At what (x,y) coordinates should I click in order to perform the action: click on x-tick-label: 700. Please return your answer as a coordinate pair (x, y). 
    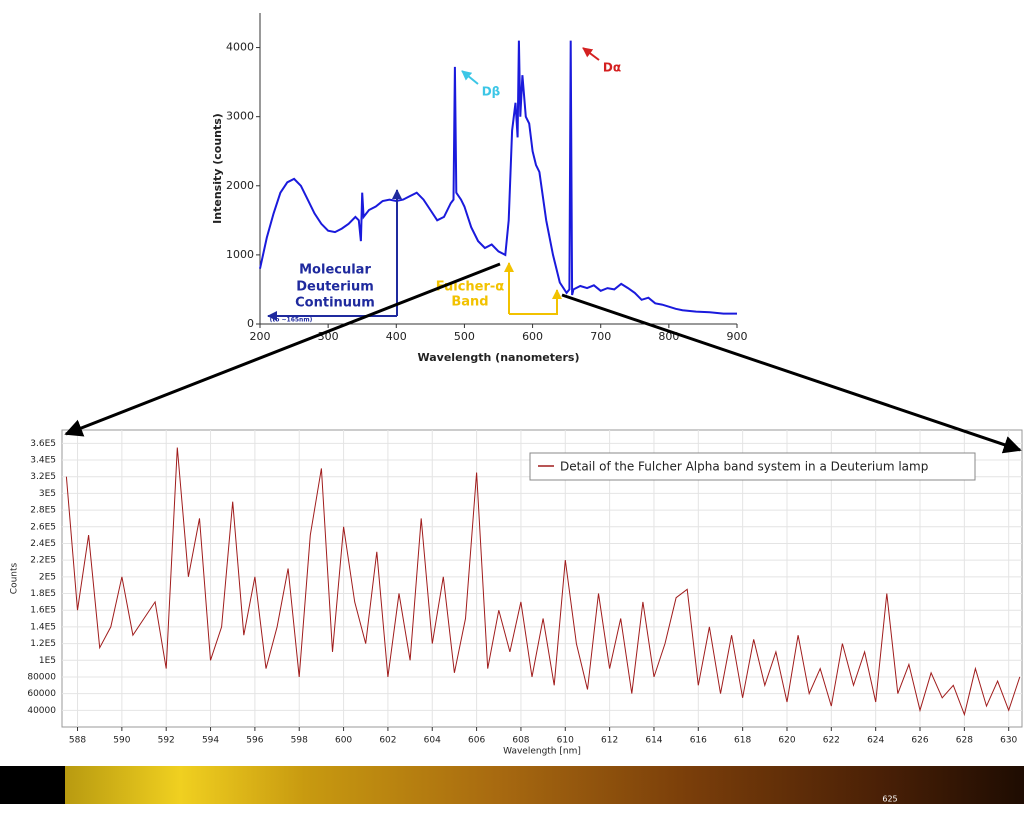
    Looking at the image, I should click on (600, 336).